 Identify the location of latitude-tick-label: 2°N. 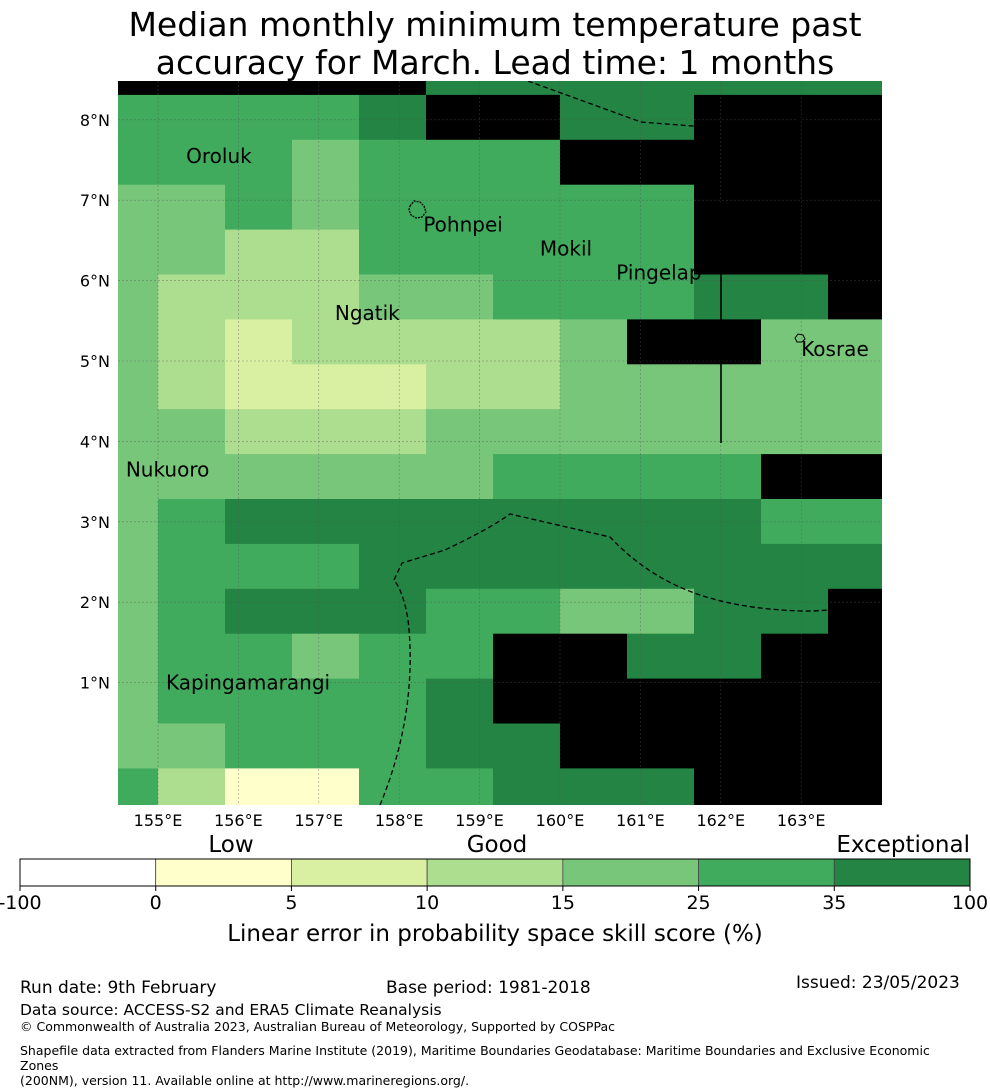
(95, 602).